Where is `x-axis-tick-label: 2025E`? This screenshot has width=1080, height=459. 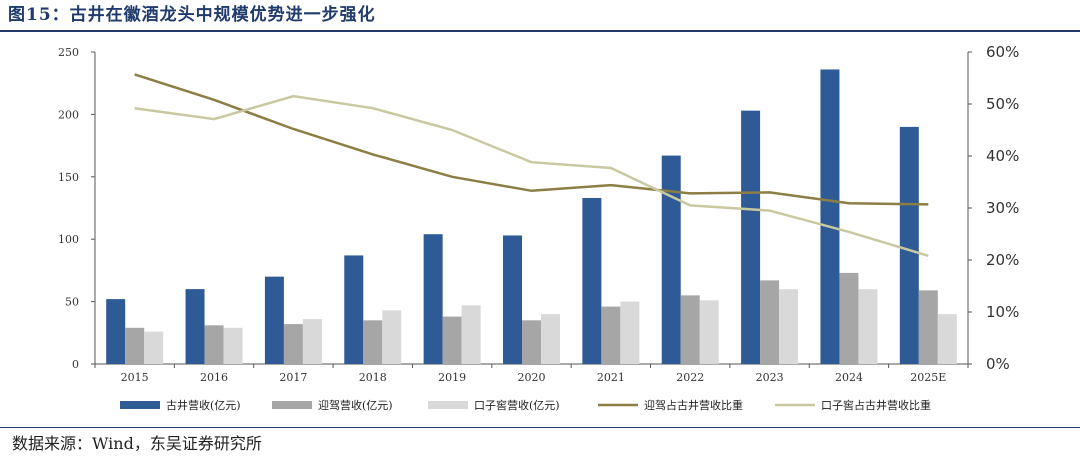 x-axis-tick-label: 2025E is located at coordinates (928, 377).